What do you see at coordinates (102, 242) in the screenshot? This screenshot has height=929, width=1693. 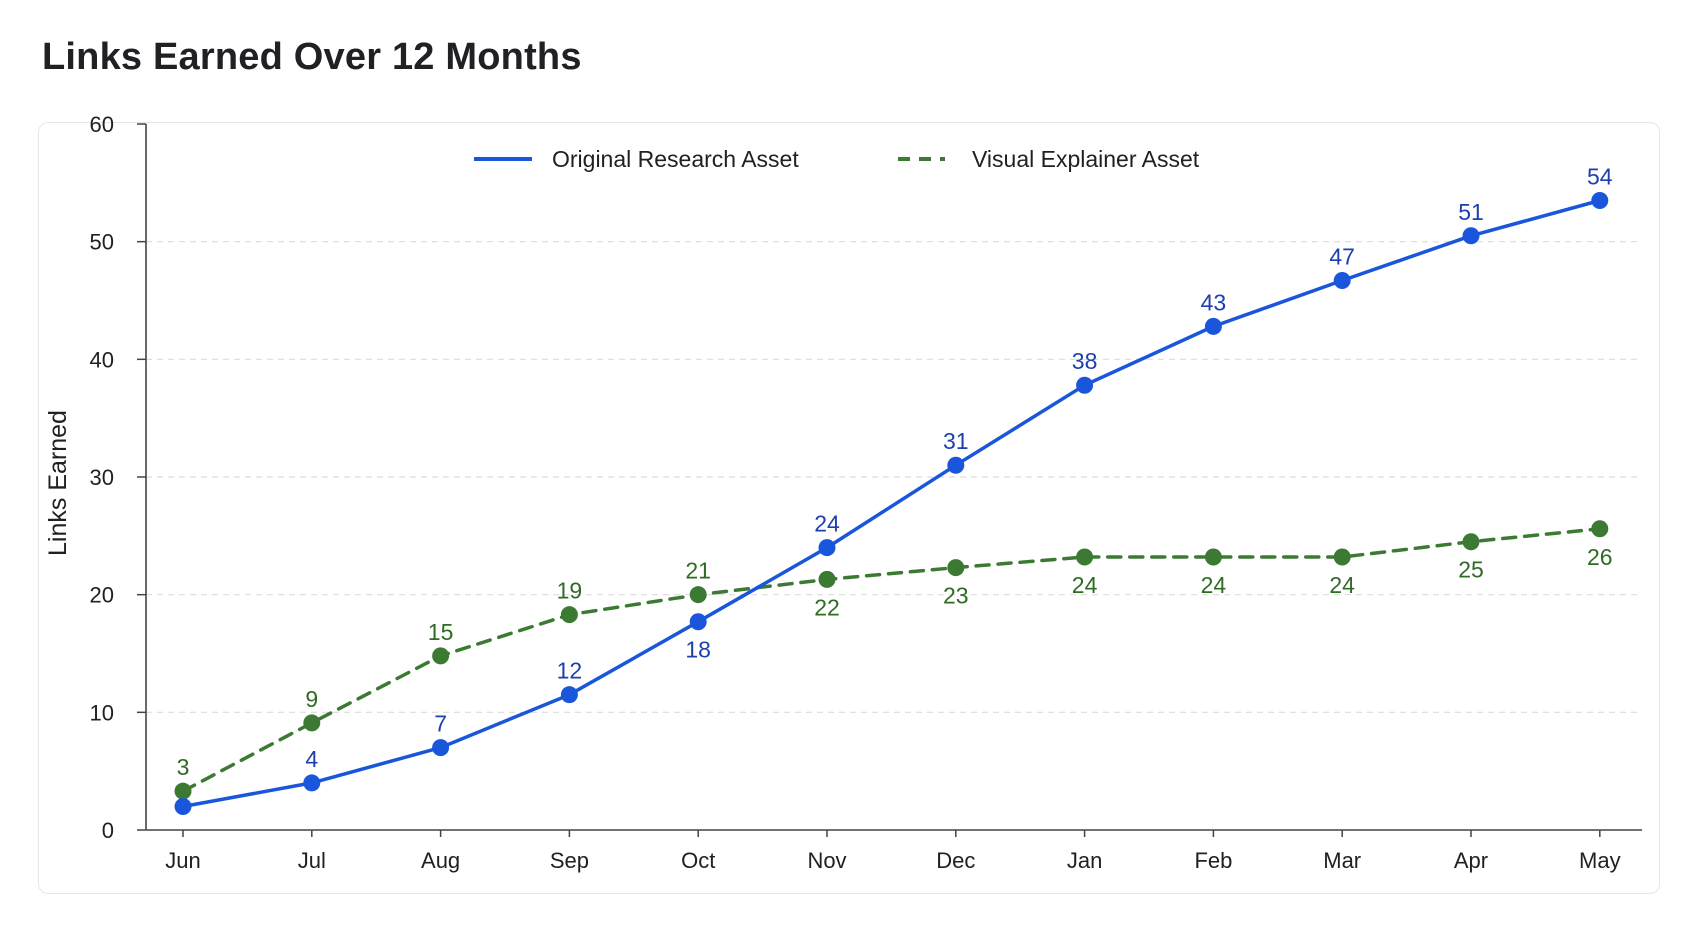 I see `y-tick-label: 50` at bounding box center [102, 242].